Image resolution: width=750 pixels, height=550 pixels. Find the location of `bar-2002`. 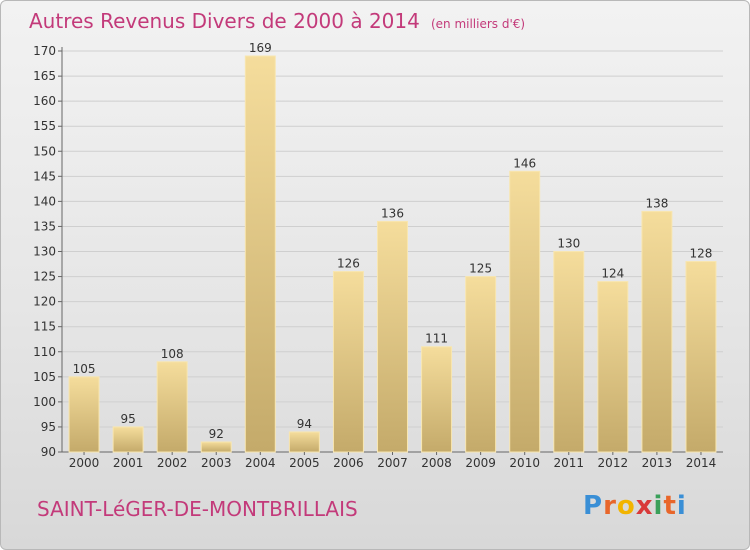

bar-2002 is located at coordinates (172, 407).